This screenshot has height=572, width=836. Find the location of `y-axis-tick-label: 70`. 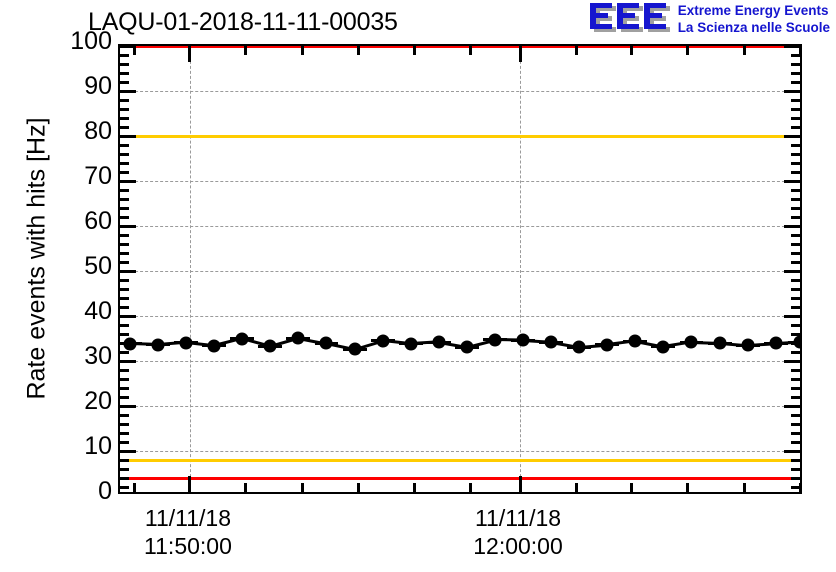

y-axis-tick-label: 70 is located at coordinates (98, 176).